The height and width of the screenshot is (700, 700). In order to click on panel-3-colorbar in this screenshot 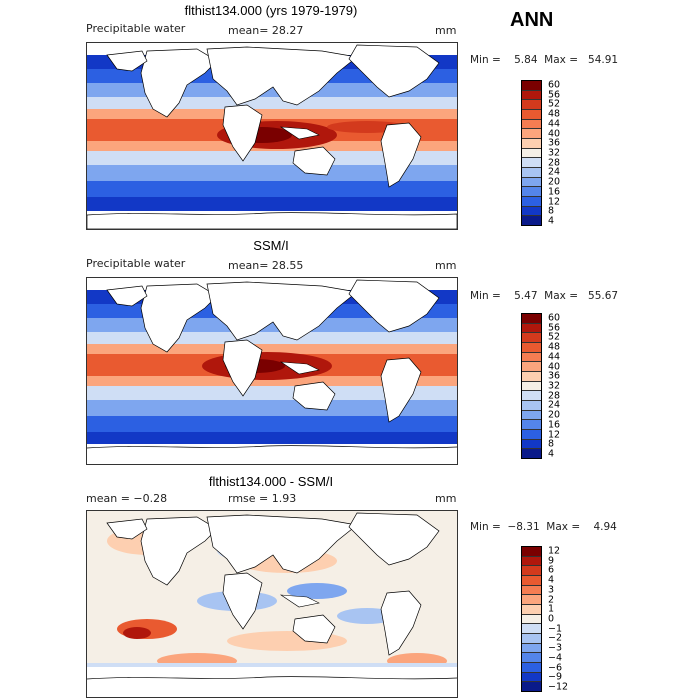, I will do `click(531, 619)`.